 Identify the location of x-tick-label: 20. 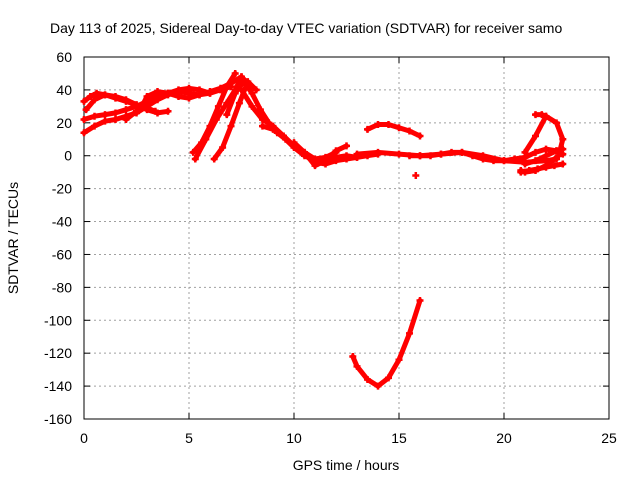
(504, 438).